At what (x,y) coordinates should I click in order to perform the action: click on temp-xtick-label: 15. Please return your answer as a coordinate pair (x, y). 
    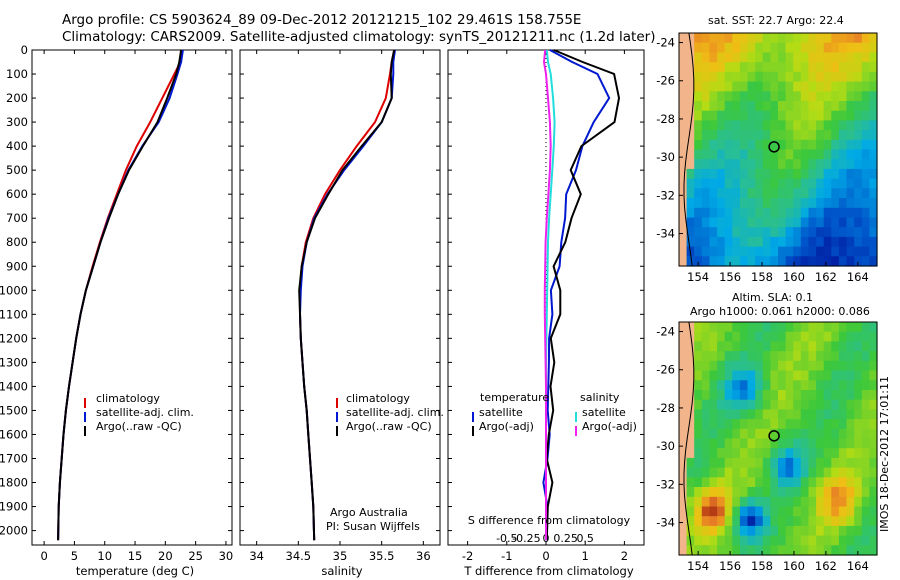
    Looking at the image, I should click on (135, 556).